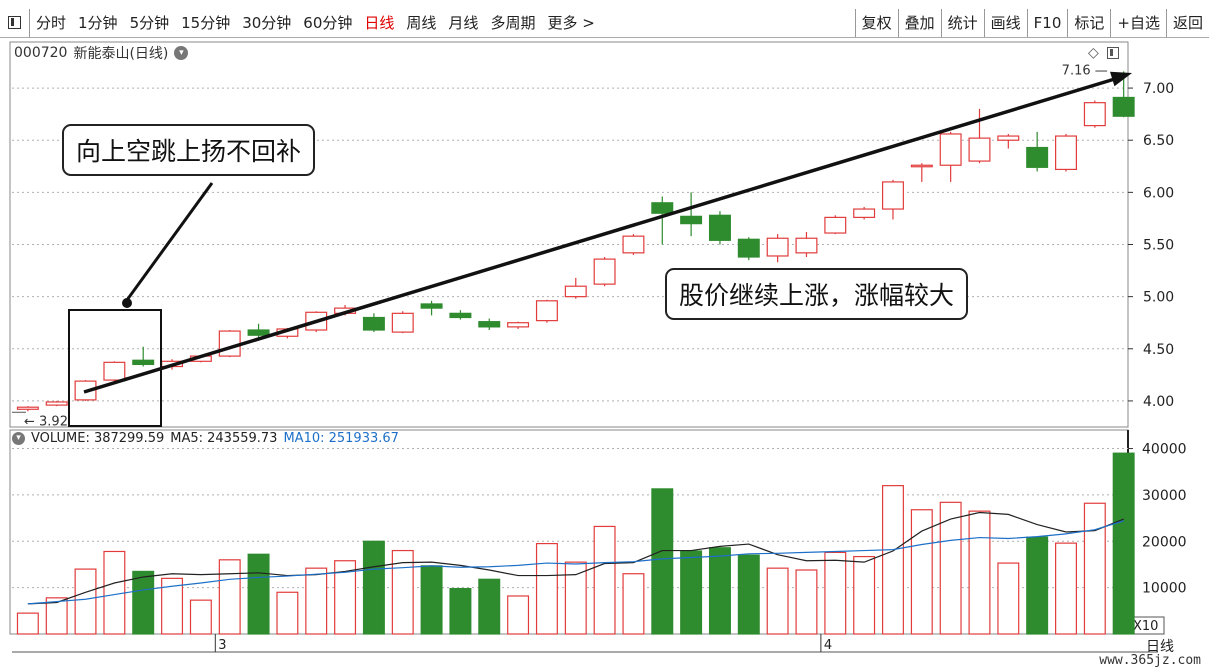 This screenshot has height=671, width=1209. Describe the element at coordinates (962, 23) in the screenshot. I see `toolbar-button-2: 统计` at that location.